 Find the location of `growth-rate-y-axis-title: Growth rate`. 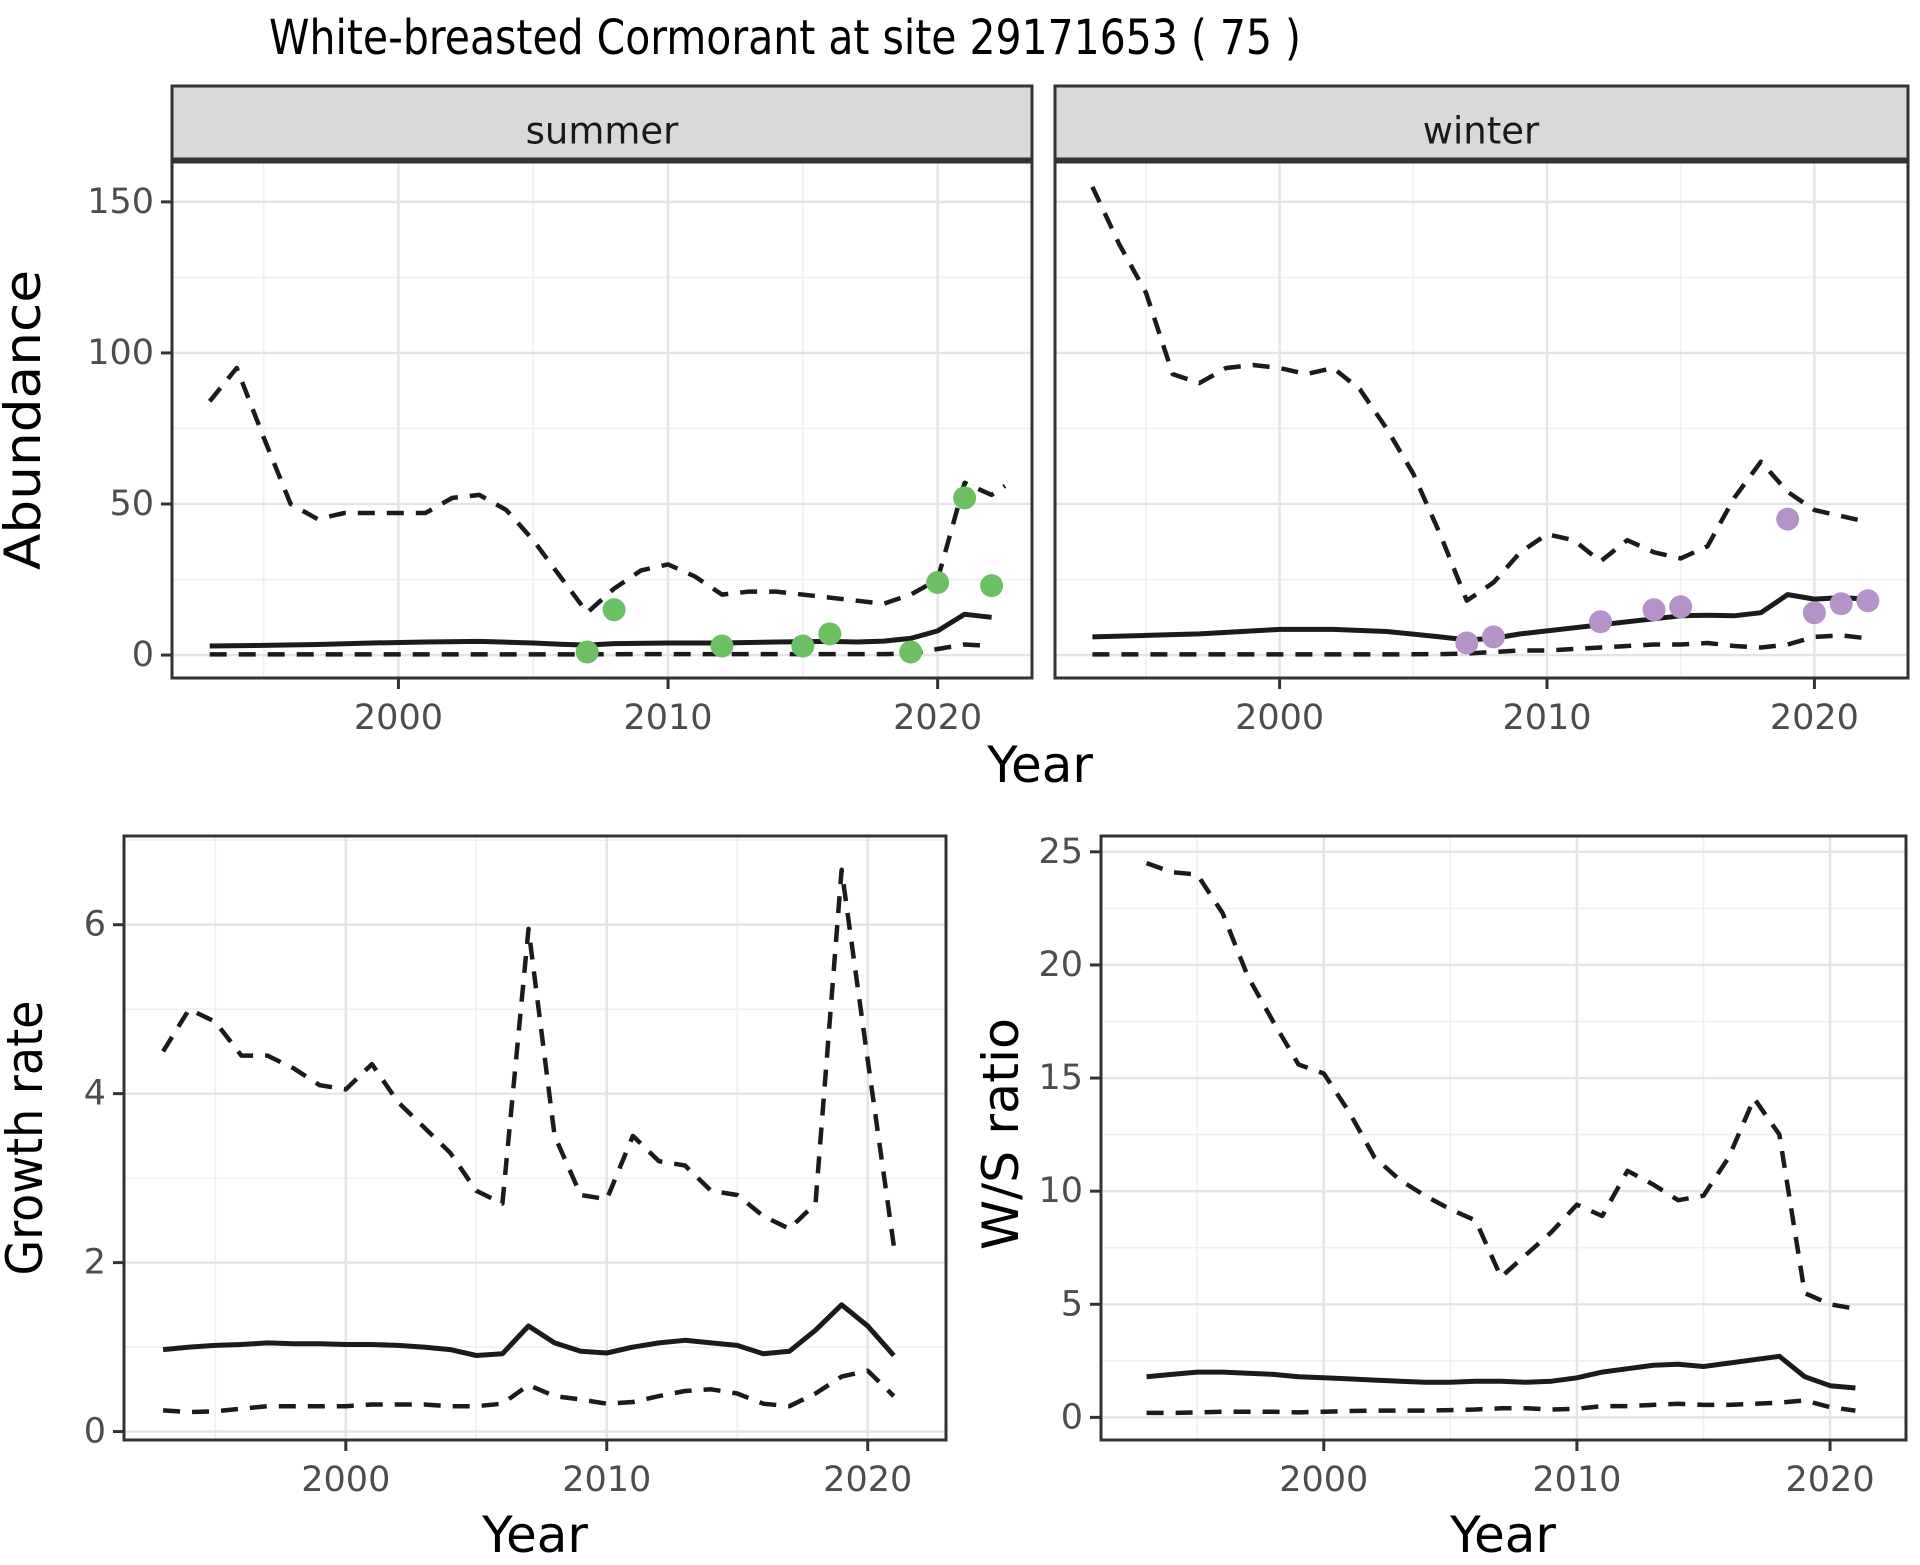

growth-rate-y-axis-title: Growth rate is located at coordinates (27, 1138).